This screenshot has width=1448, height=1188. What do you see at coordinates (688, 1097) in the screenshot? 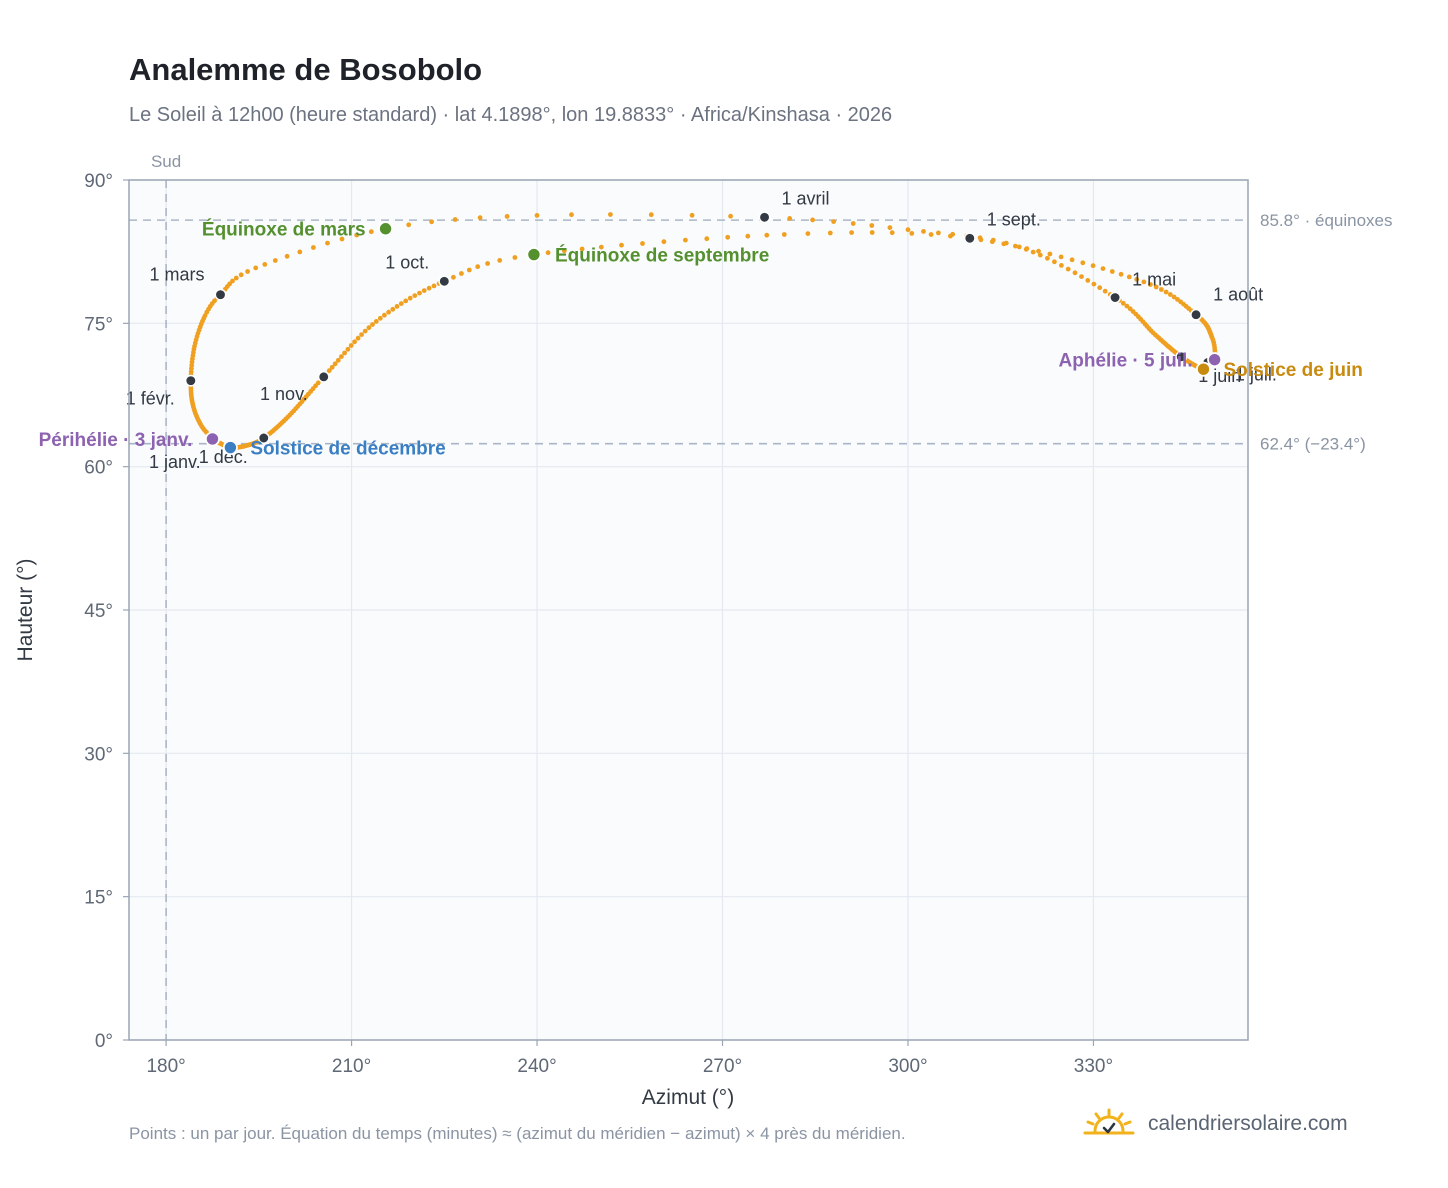
I see `x-axis-label: Azimut (°)` at bounding box center [688, 1097].